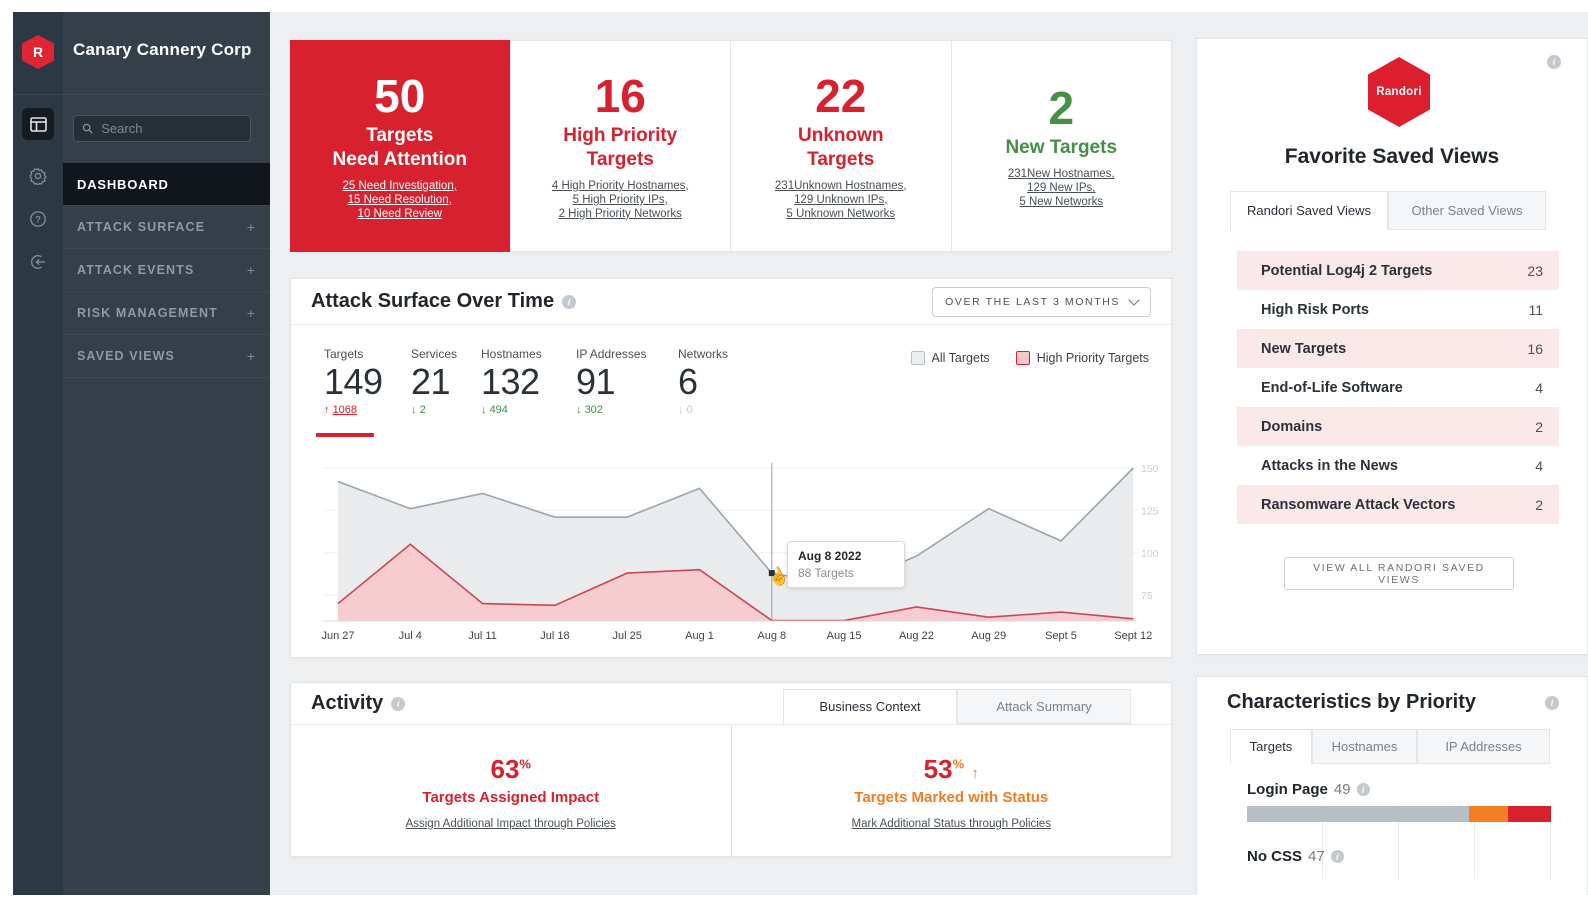 Image resolution: width=1588 pixels, height=914 pixels. I want to click on tab-attack-summary: Attack Summary, so click(1044, 706).